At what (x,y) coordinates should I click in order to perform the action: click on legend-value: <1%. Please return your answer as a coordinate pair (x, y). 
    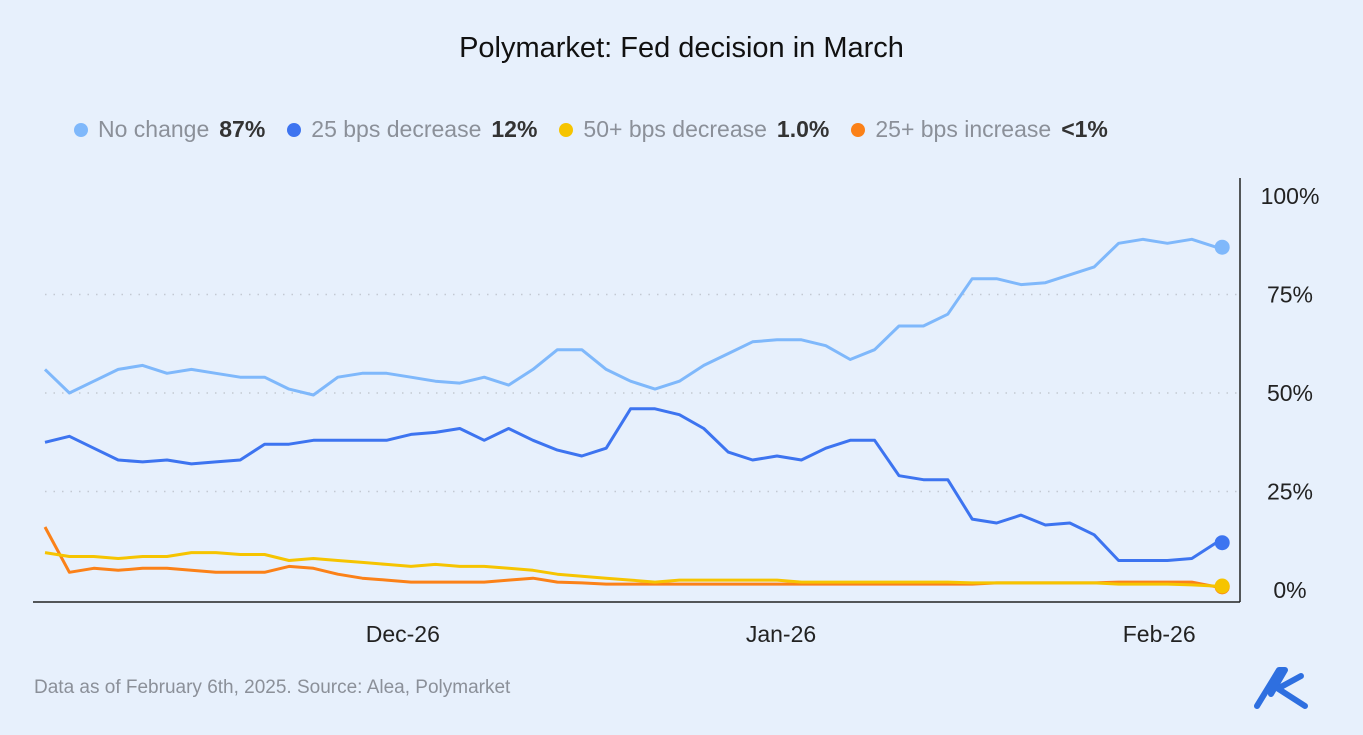
    Looking at the image, I should click on (1084, 129).